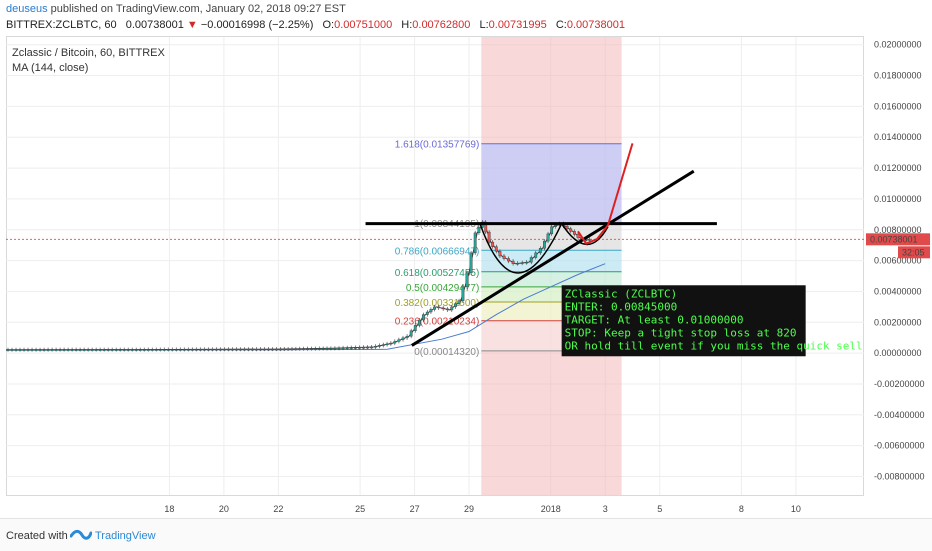  Describe the element at coordinates (81, 534) in the screenshot. I see `tradingview-logo-icon` at that location.